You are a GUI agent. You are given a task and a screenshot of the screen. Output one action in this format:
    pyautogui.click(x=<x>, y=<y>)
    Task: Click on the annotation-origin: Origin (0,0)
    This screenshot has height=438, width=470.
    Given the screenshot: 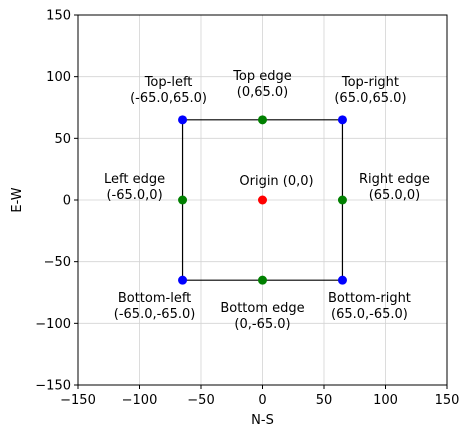 What is the action you would take?
    pyautogui.click(x=276, y=181)
    